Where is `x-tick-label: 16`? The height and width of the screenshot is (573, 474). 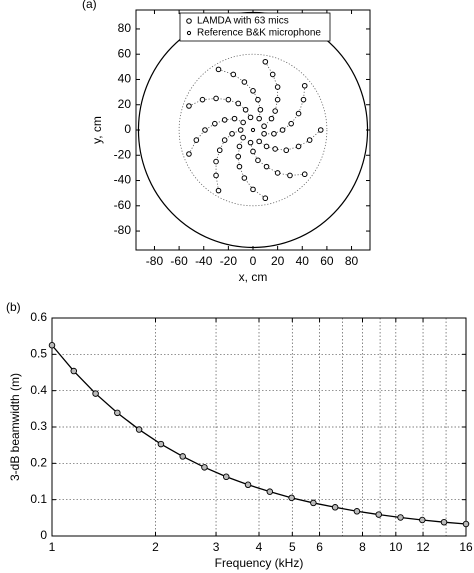 x-tick-label: 16 is located at coordinates (466, 547).